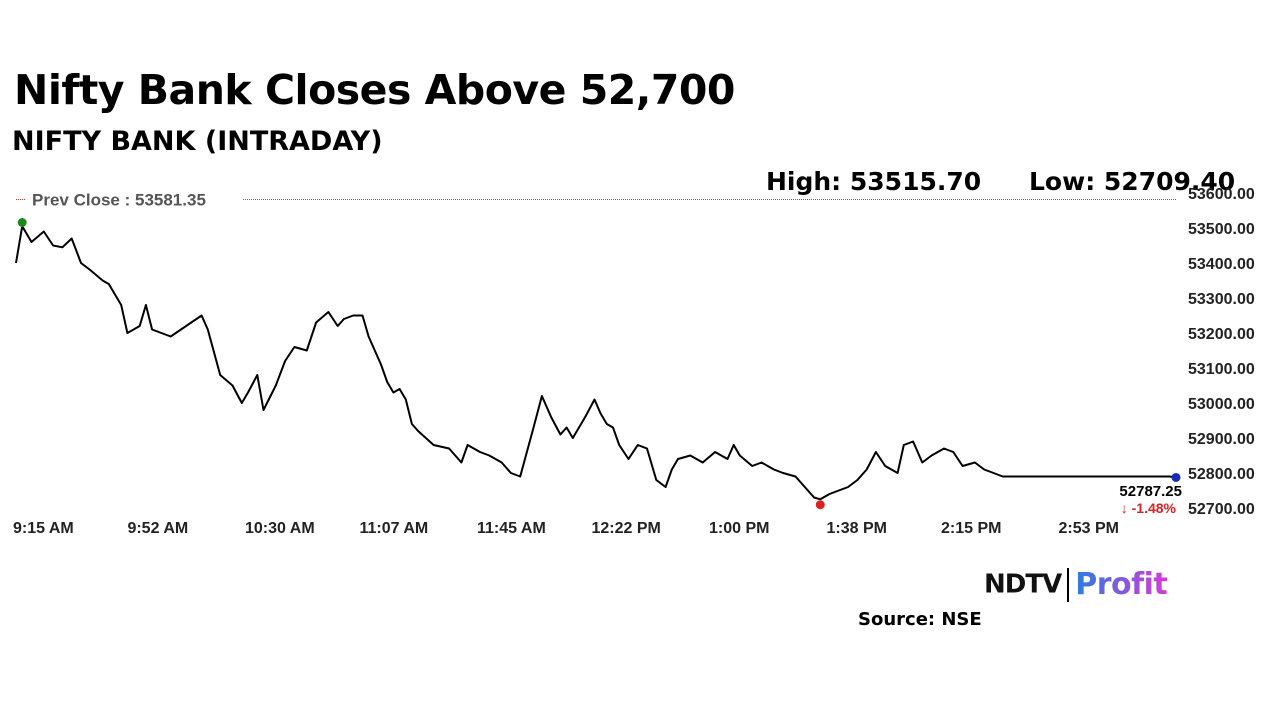 This screenshot has width=1280, height=719. What do you see at coordinates (1023, 584) in the screenshot?
I see `logo-ndtv-text: NDTV` at bounding box center [1023, 584].